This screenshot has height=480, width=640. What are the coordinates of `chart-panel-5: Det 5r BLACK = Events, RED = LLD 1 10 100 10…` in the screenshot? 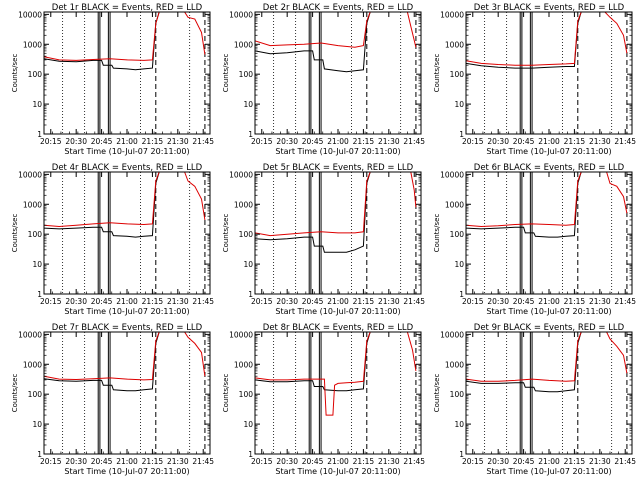 It's located at (323, 239).